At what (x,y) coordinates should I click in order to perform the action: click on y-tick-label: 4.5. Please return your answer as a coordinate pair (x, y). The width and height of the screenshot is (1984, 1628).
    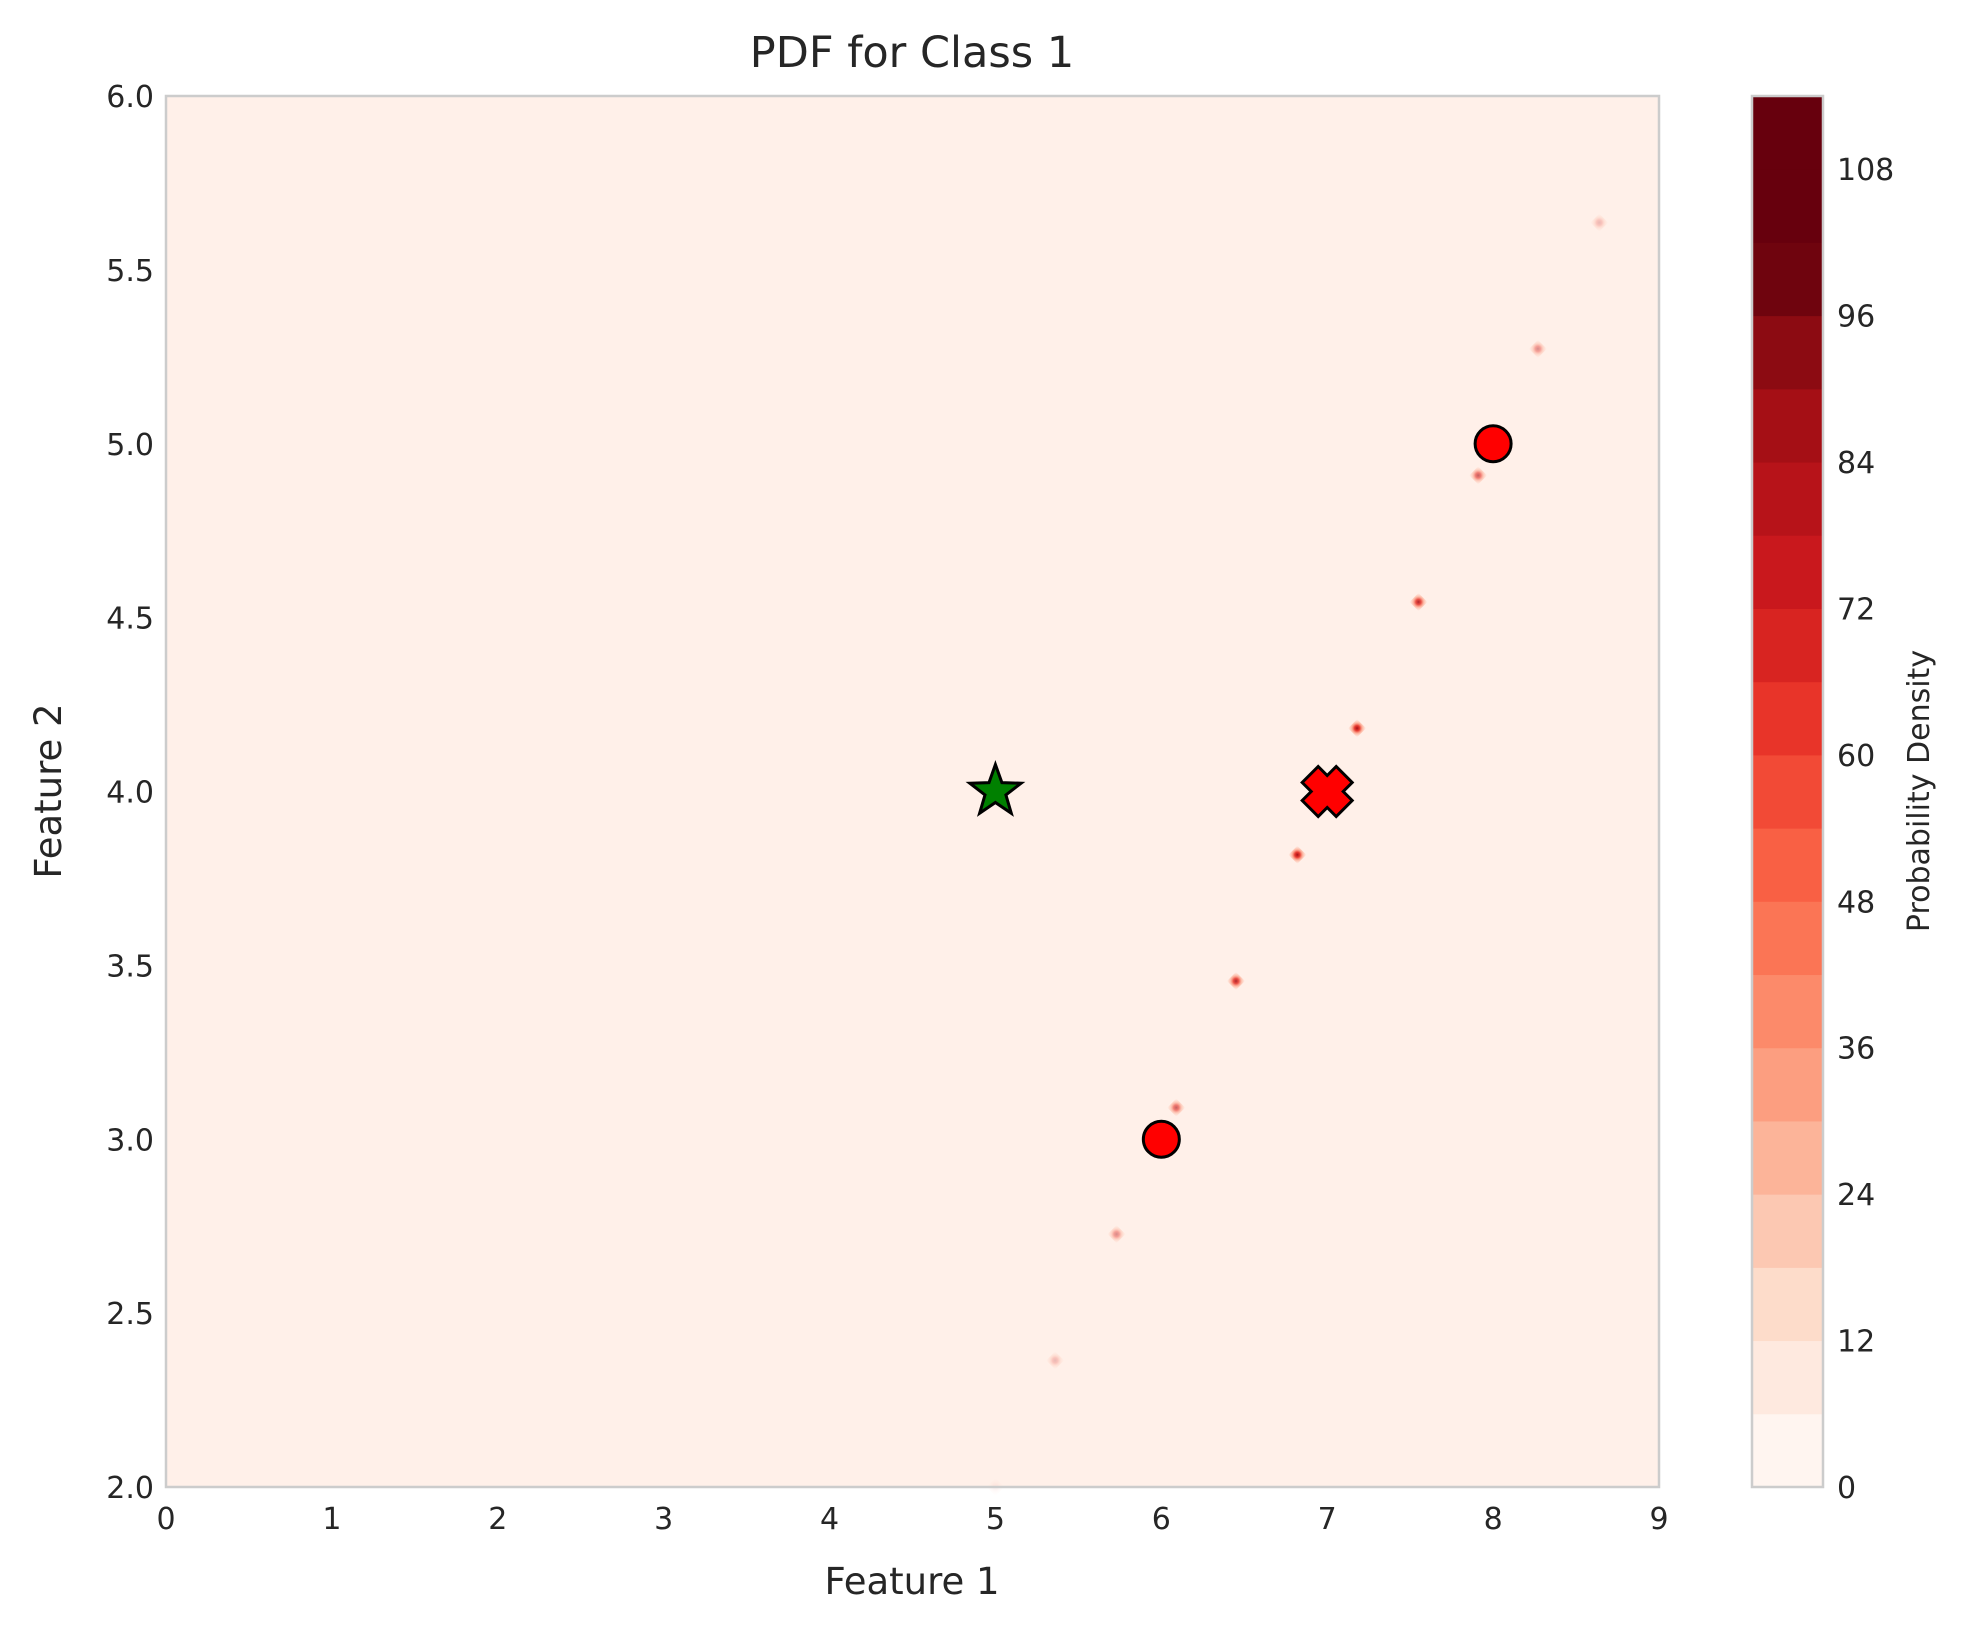
    Looking at the image, I should click on (130, 619).